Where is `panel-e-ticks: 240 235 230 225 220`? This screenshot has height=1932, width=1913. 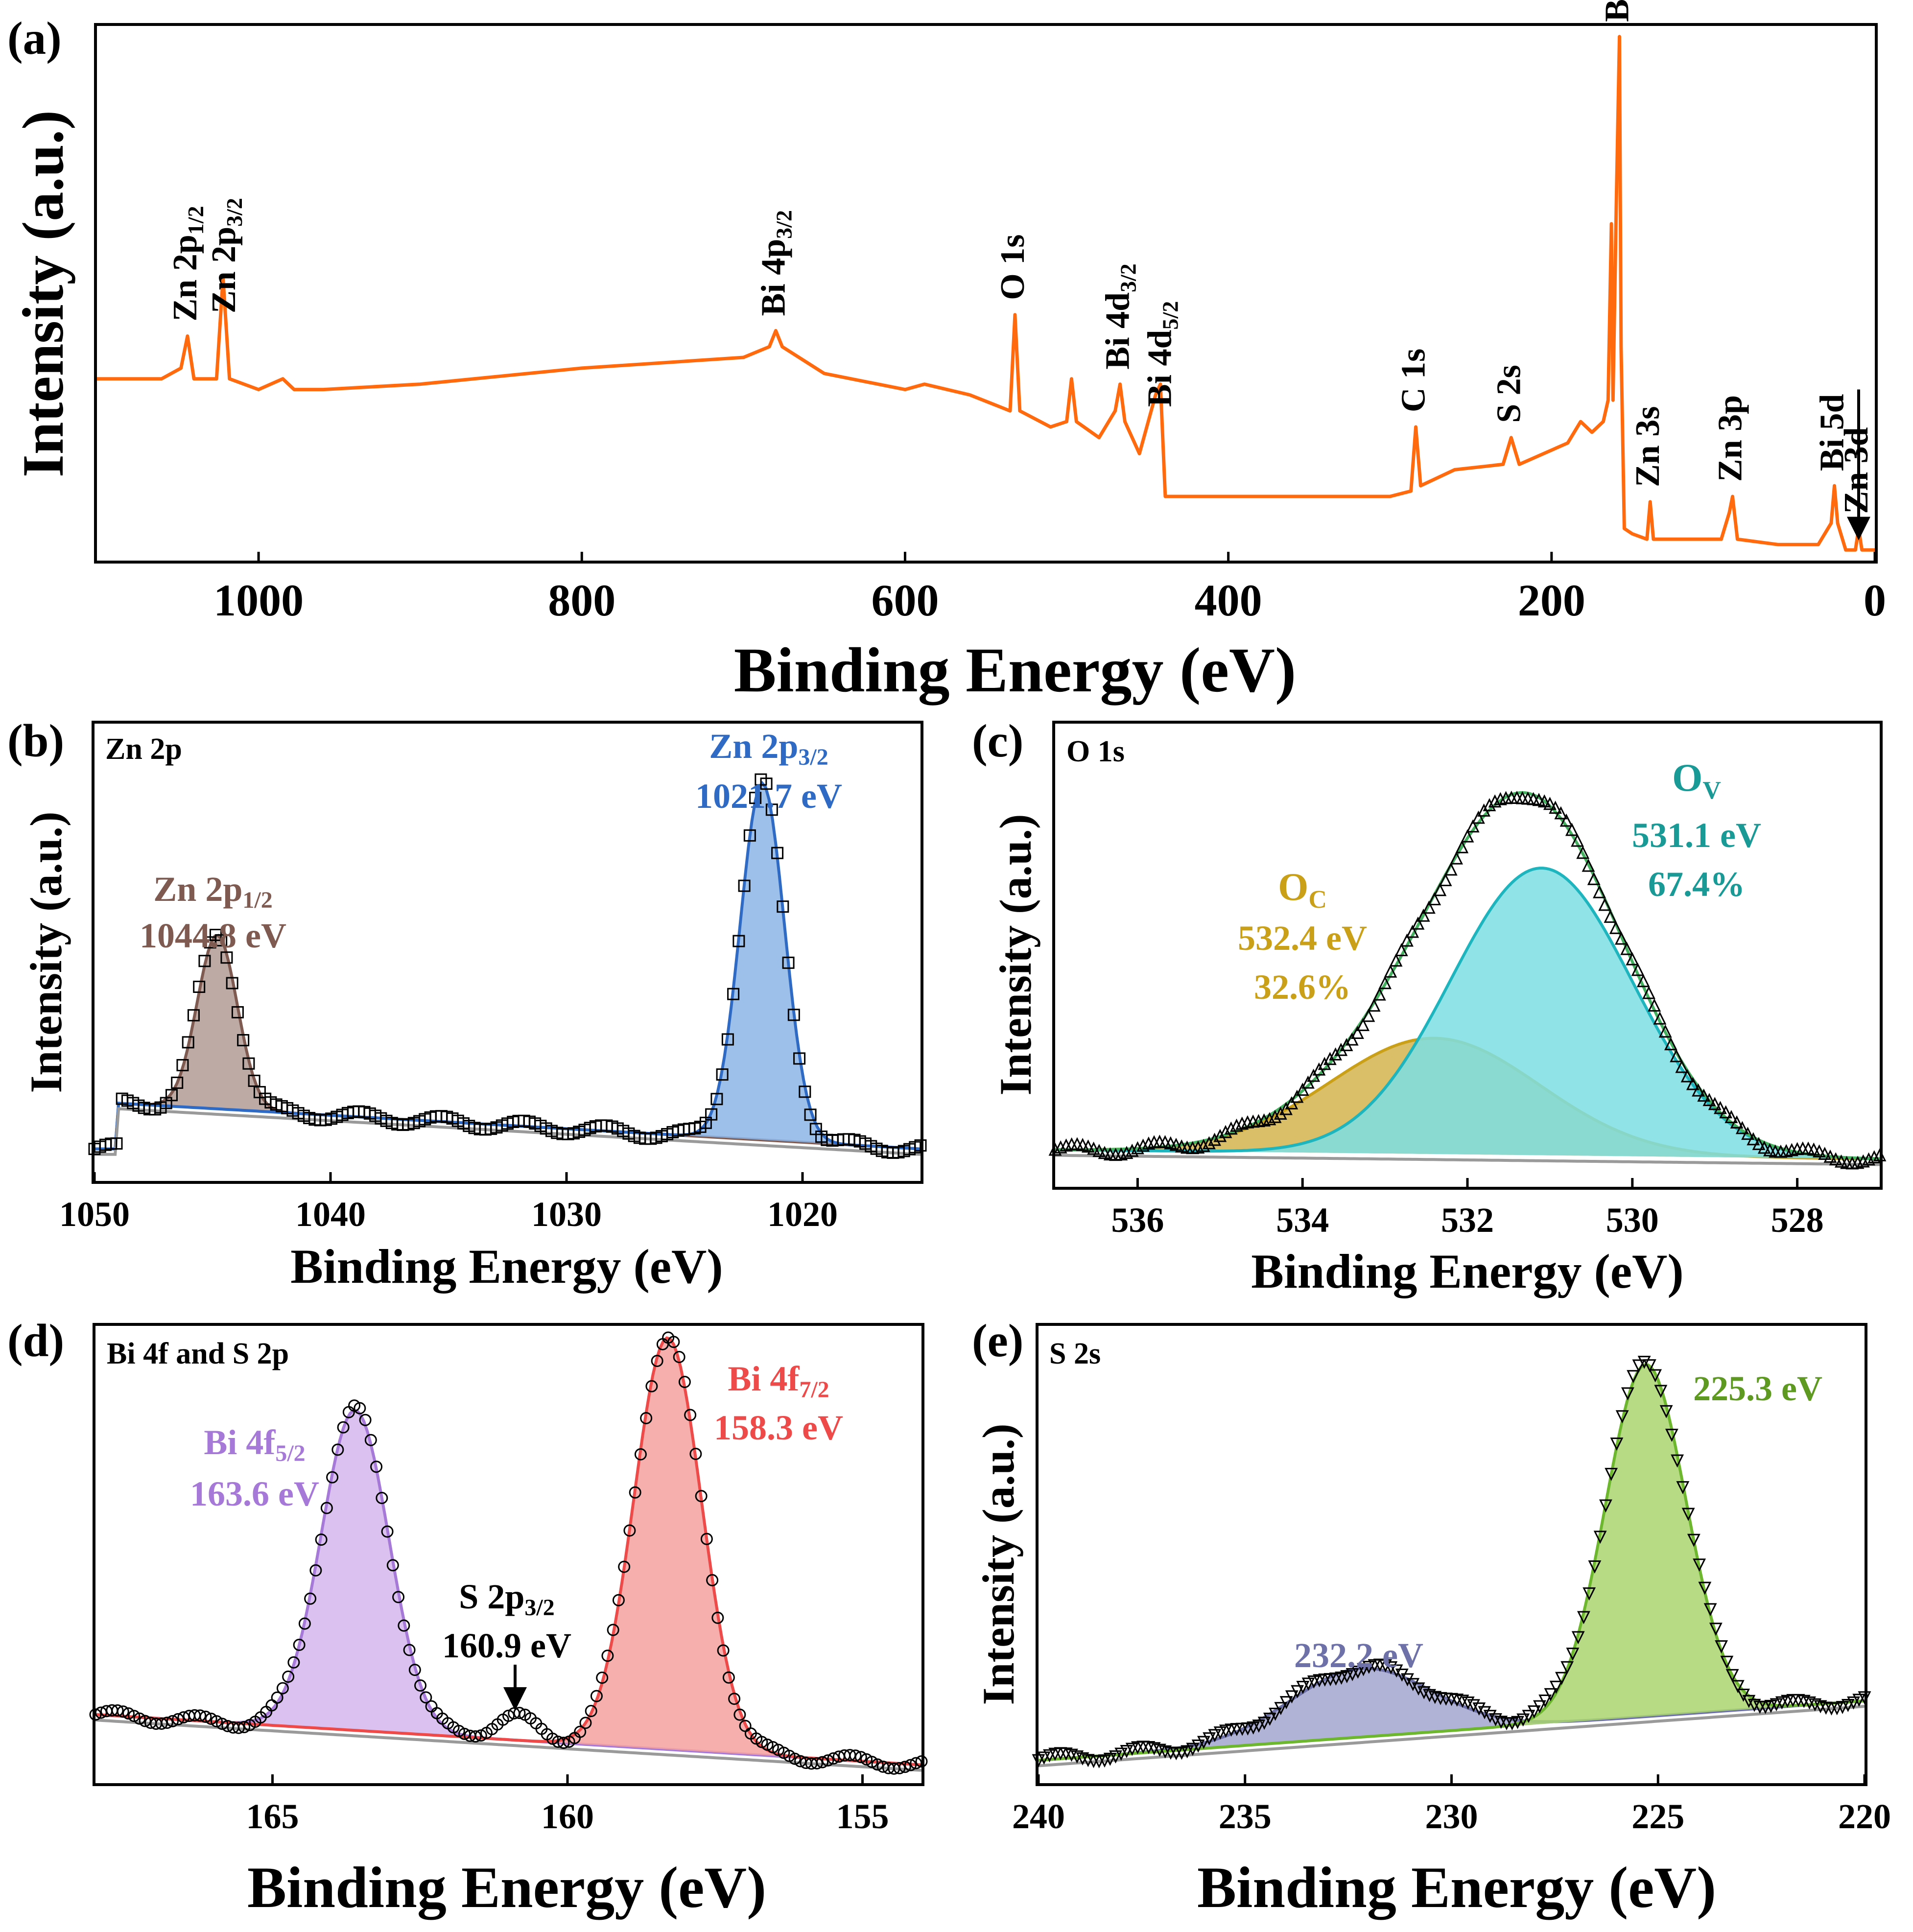
panel-e-ticks: 240 235 230 225 220 is located at coordinates (1451, 1805).